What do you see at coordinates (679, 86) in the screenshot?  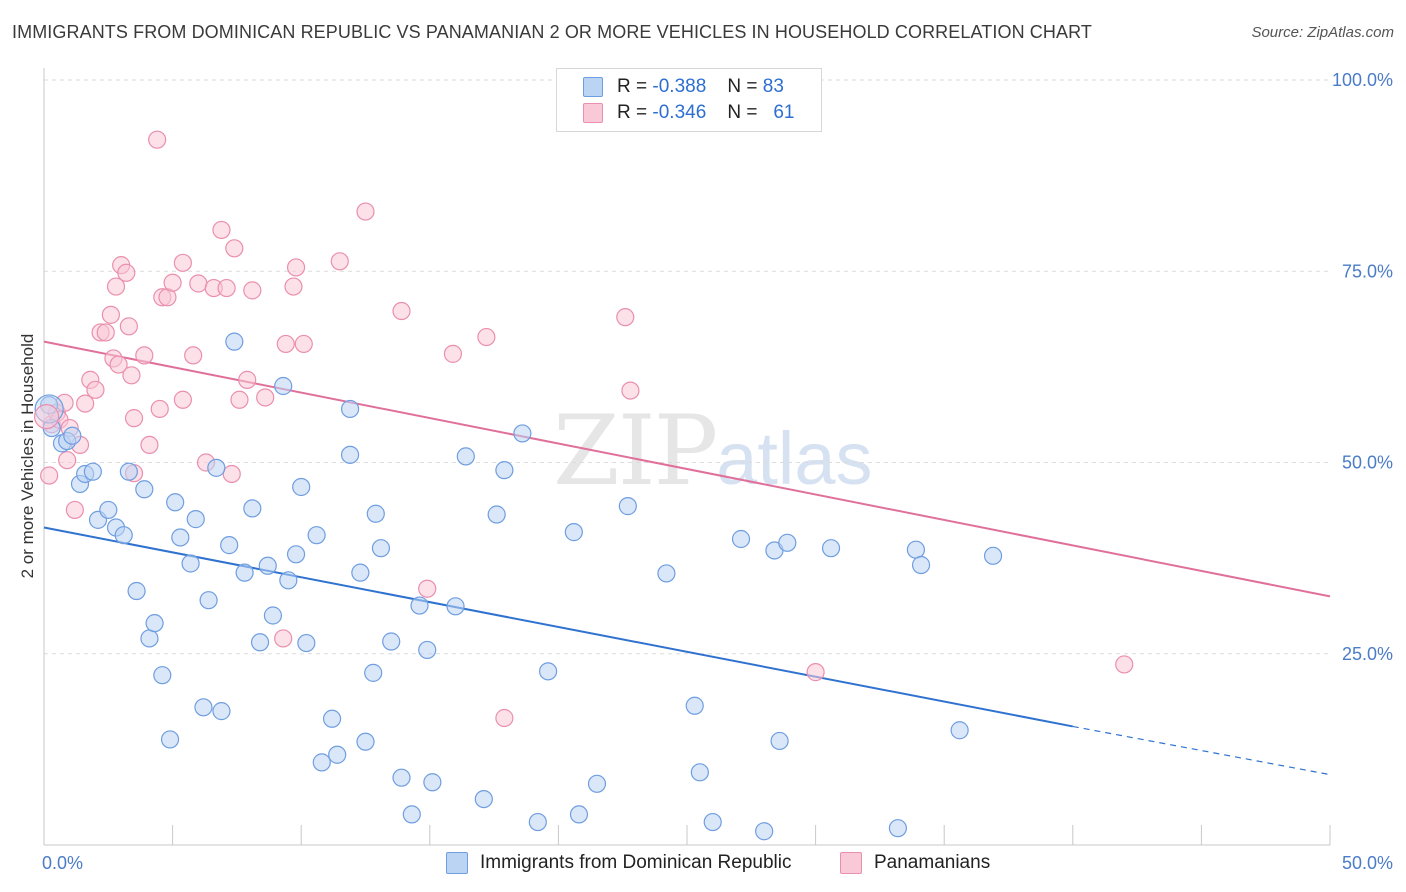 I see `legend-r-value: -0.388` at bounding box center [679, 86].